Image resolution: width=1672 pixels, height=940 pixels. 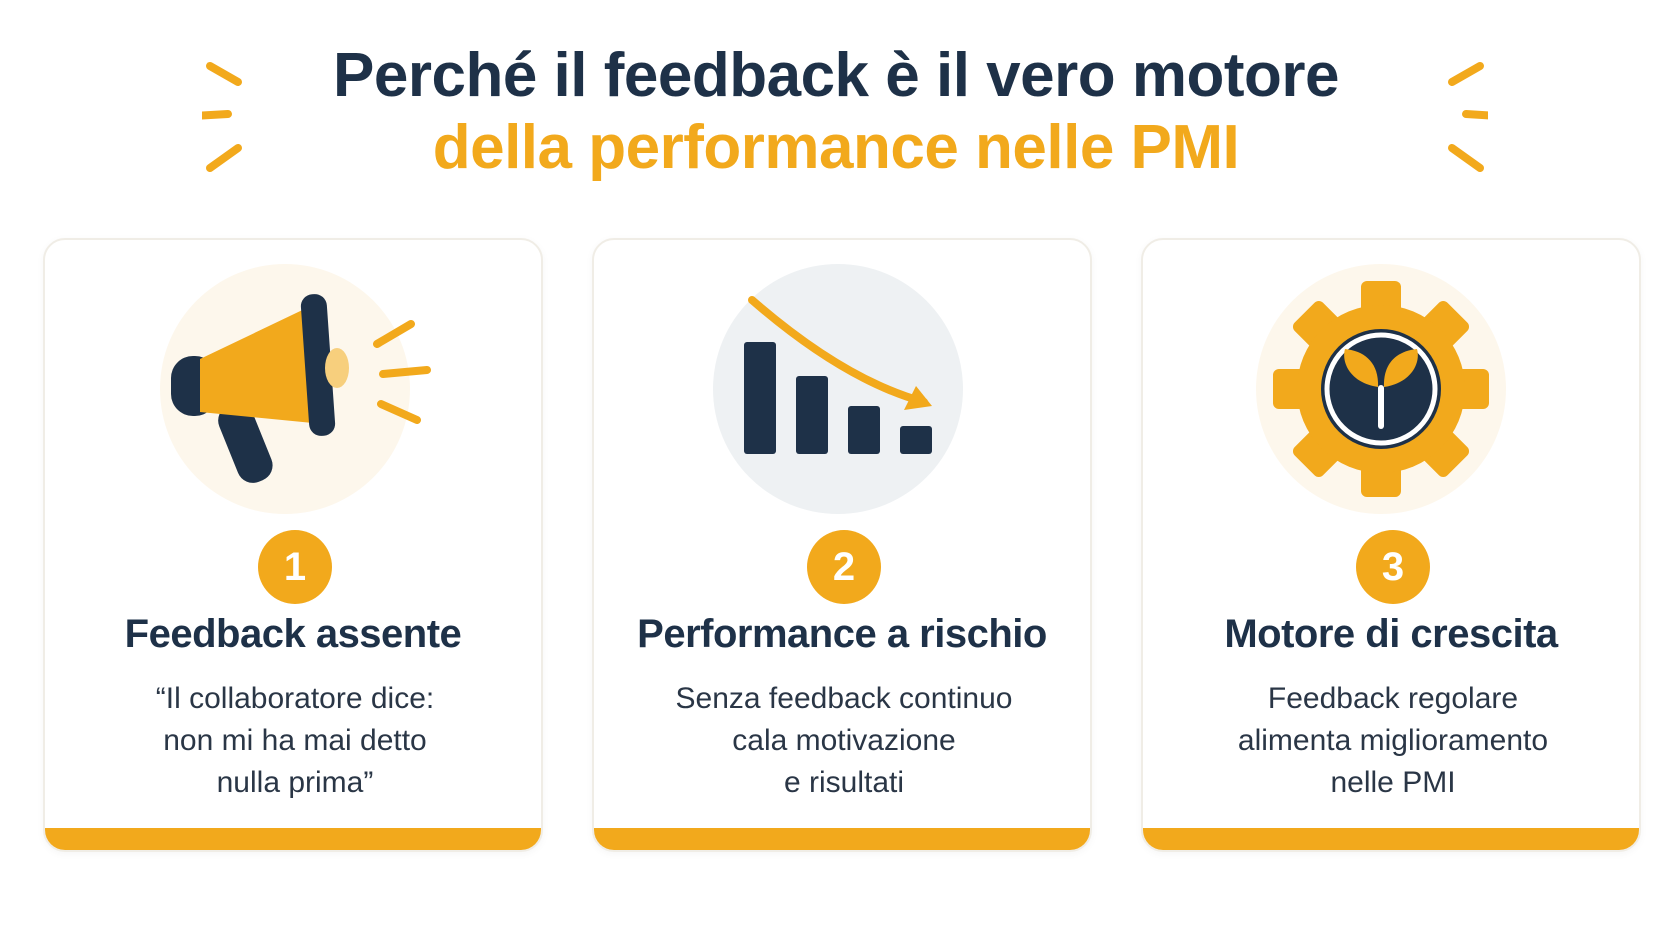 What do you see at coordinates (844, 782) in the screenshot?
I see `card-desc-line: e risultati` at bounding box center [844, 782].